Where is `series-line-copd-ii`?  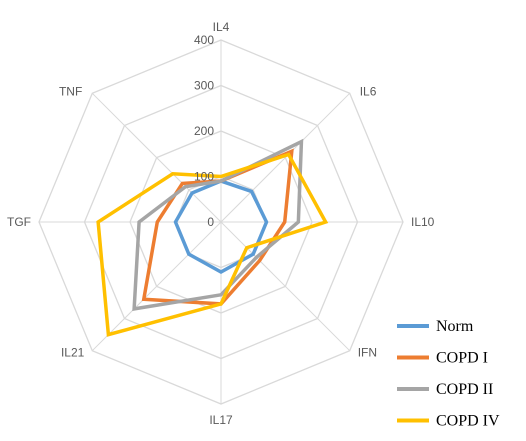 series-line-copd-ii is located at coordinates (218, 224).